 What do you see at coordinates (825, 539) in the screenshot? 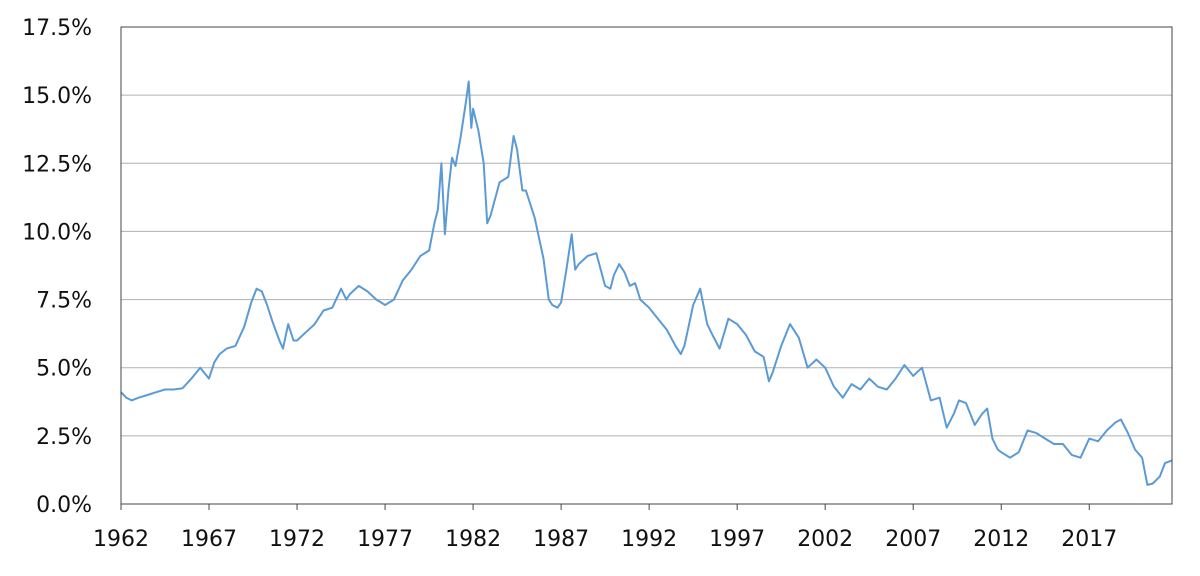
I see `x-tick-label: 2002` at bounding box center [825, 539].